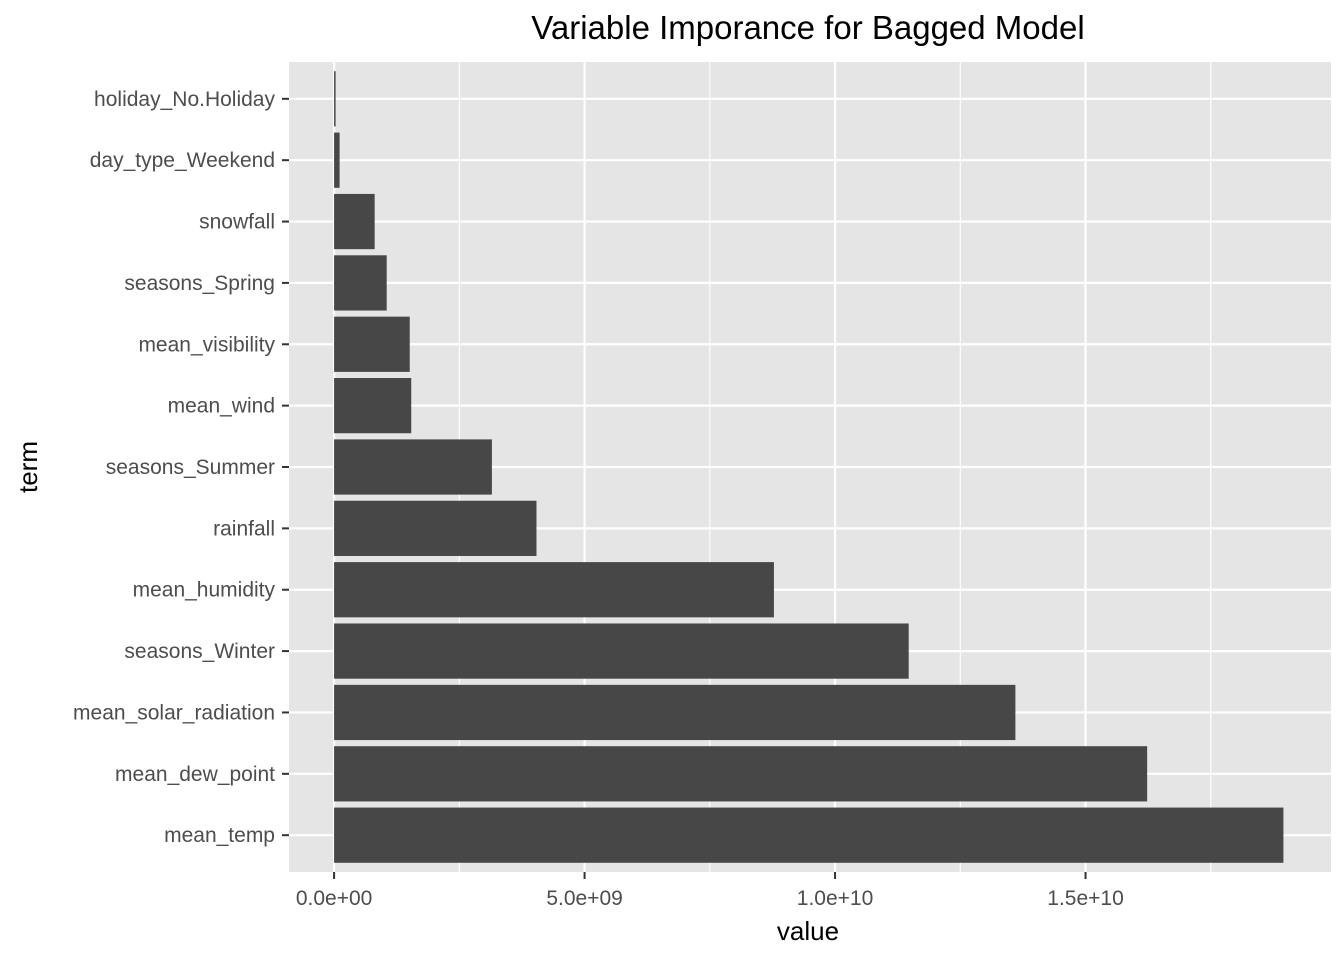  Describe the element at coordinates (808, 931) in the screenshot. I see `x-axis-title: value` at that location.